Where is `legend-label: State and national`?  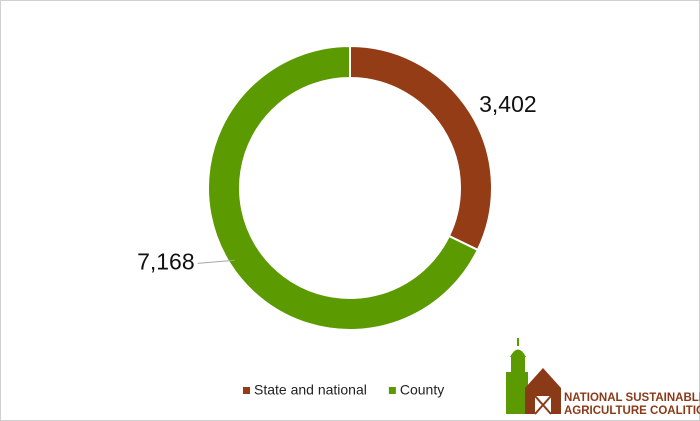 legend-label: State and national is located at coordinates (310, 390).